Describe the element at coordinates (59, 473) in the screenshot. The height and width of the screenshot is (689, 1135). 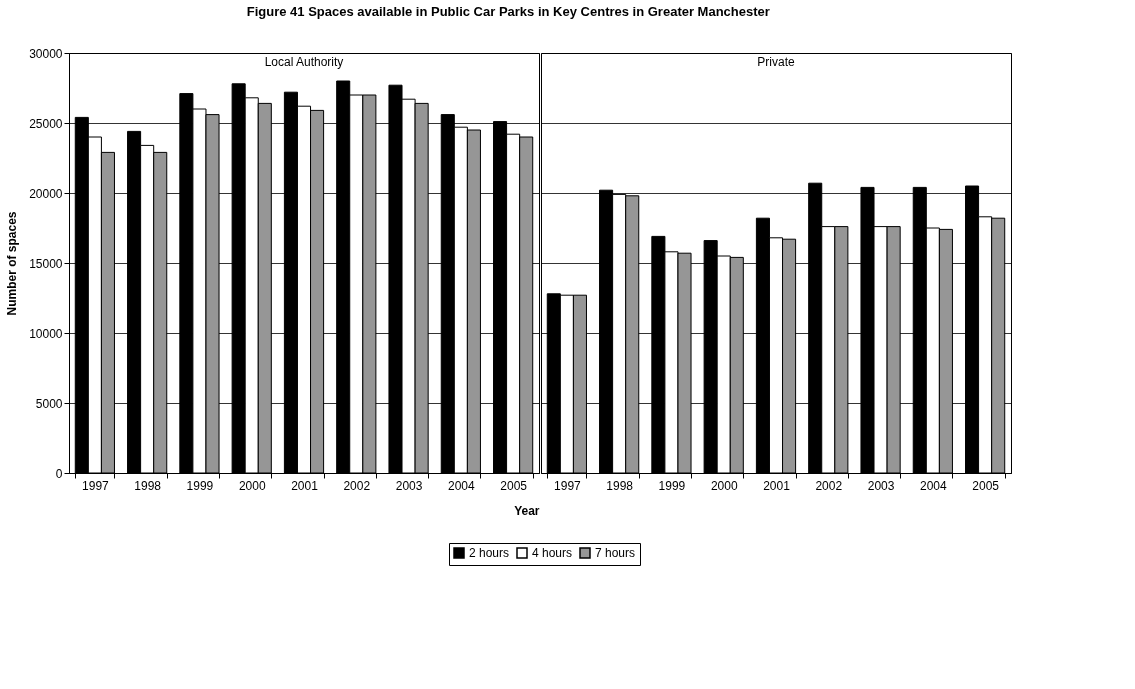
I see `y-tick-label: 0` at that location.